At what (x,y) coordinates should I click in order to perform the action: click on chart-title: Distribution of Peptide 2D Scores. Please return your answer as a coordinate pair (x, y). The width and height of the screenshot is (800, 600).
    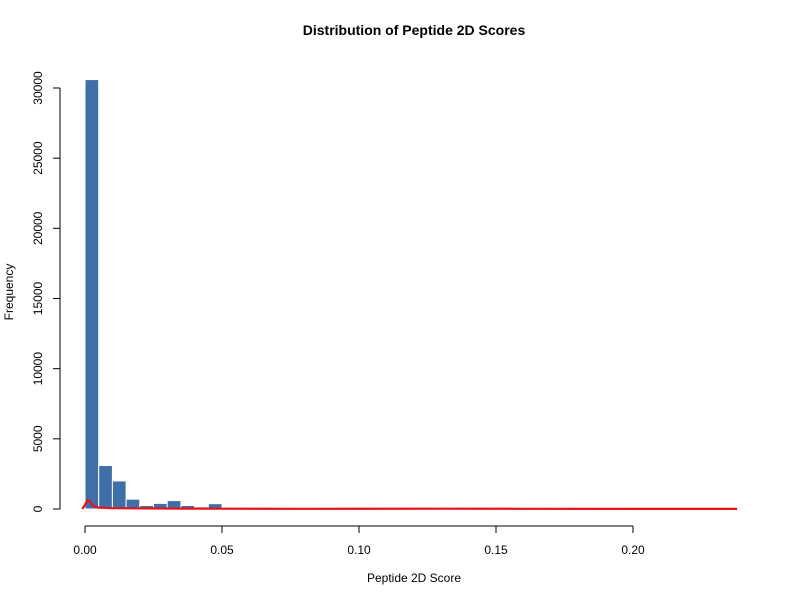
    Looking at the image, I should click on (414, 30).